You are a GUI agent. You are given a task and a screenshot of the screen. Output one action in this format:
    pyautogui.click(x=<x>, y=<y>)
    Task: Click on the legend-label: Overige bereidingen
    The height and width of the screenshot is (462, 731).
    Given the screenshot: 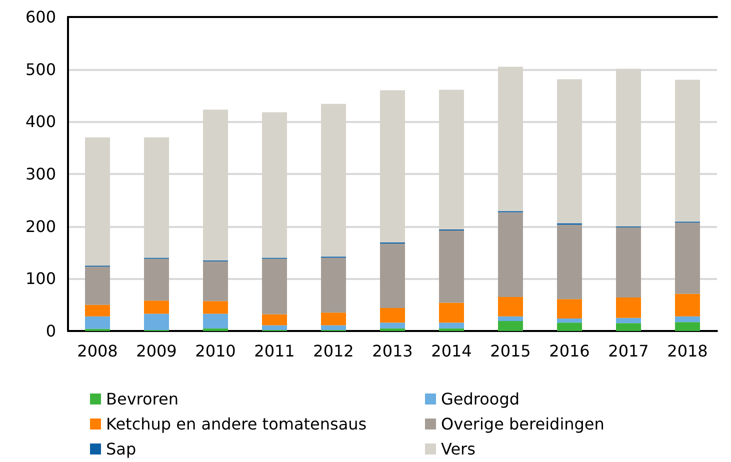 What is the action you would take?
    pyautogui.click(x=522, y=424)
    